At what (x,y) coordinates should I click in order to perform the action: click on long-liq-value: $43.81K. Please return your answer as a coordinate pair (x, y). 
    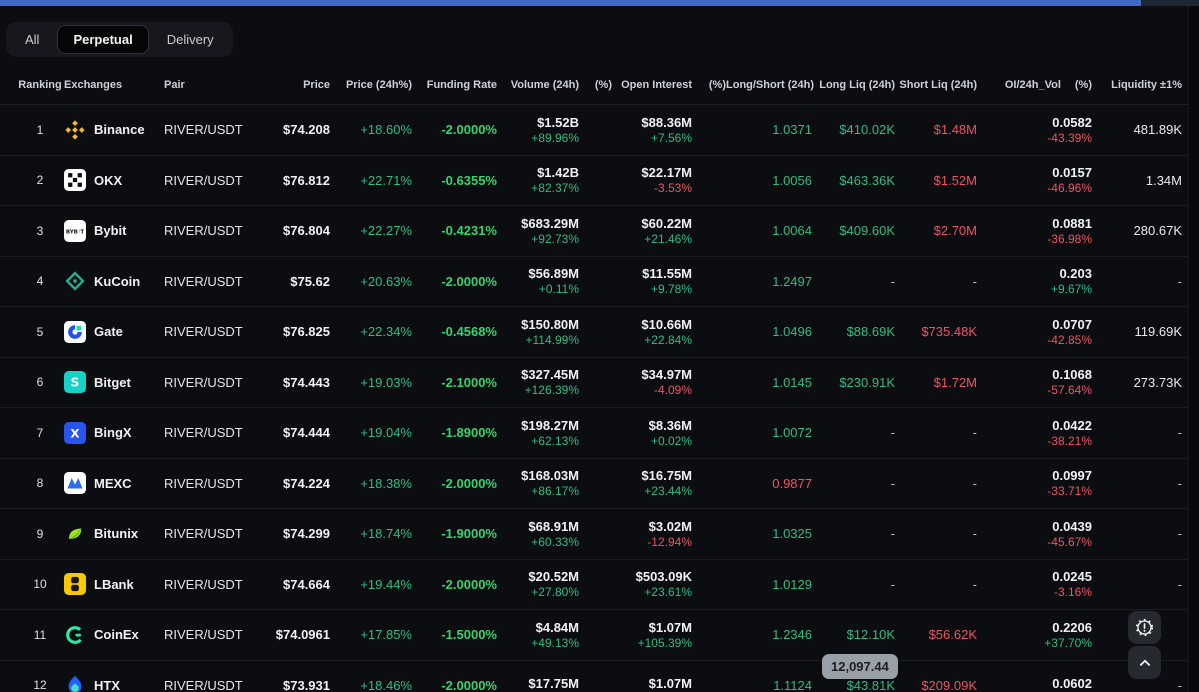
    Looking at the image, I should click on (870, 684).